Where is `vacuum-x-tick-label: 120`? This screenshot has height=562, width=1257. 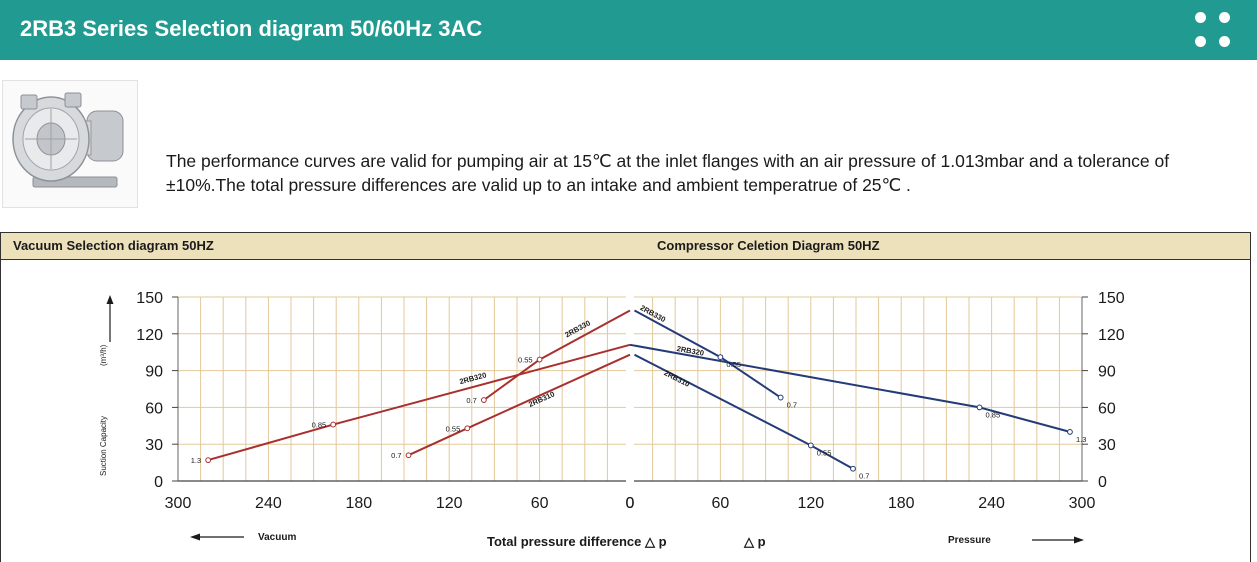 vacuum-x-tick-label: 120 is located at coordinates (449, 503).